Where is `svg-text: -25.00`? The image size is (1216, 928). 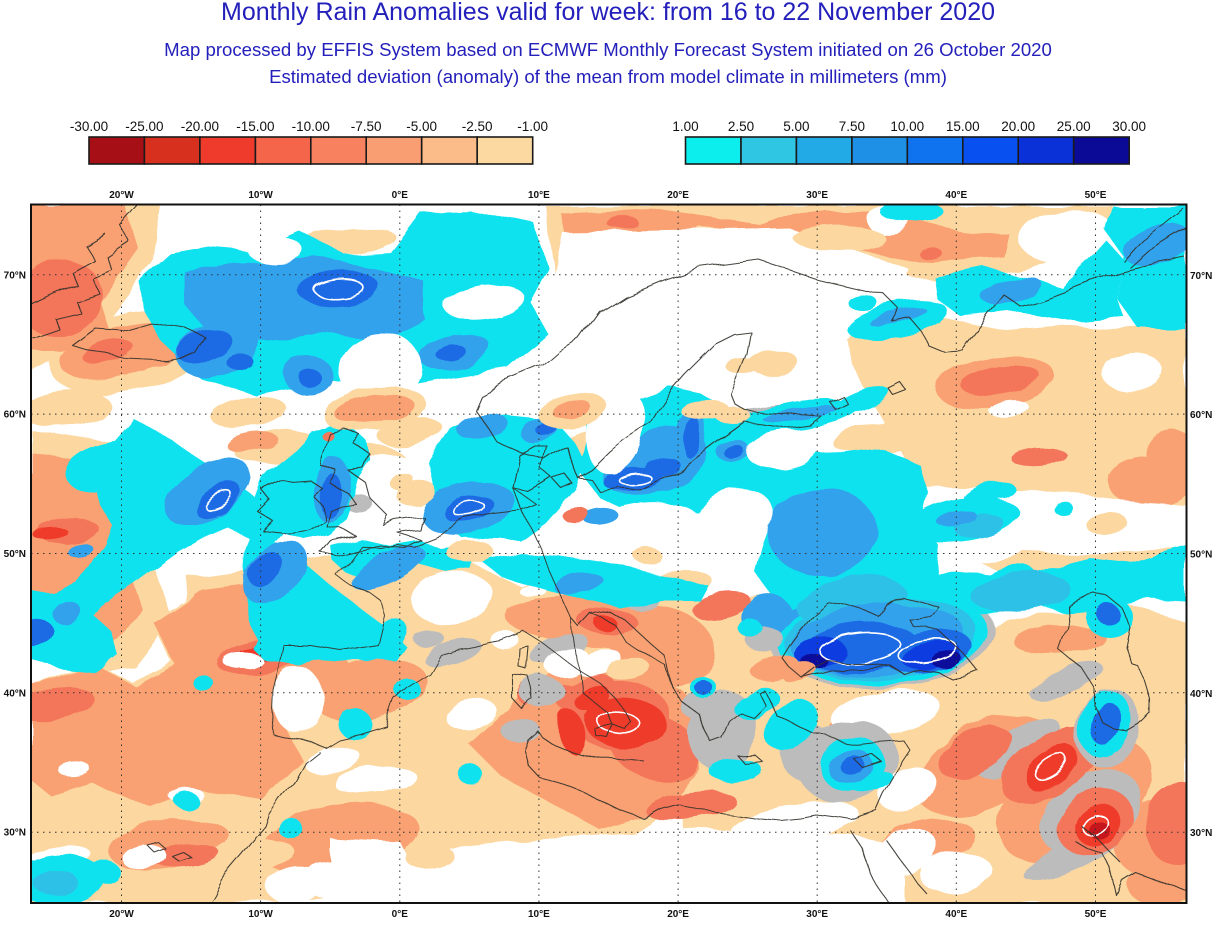 svg-text: -25.00 is located at coordinates (144, 126).